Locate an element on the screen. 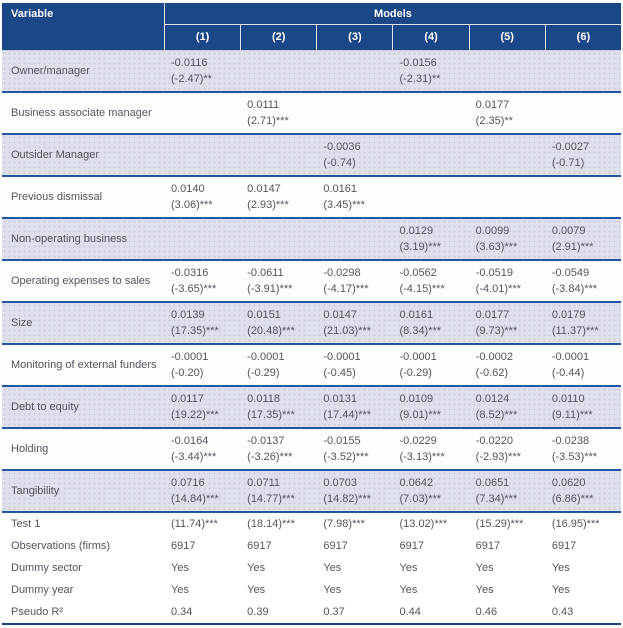  model-cell: 0.0179 (11.37)*** is located at coordinates (583, 323).